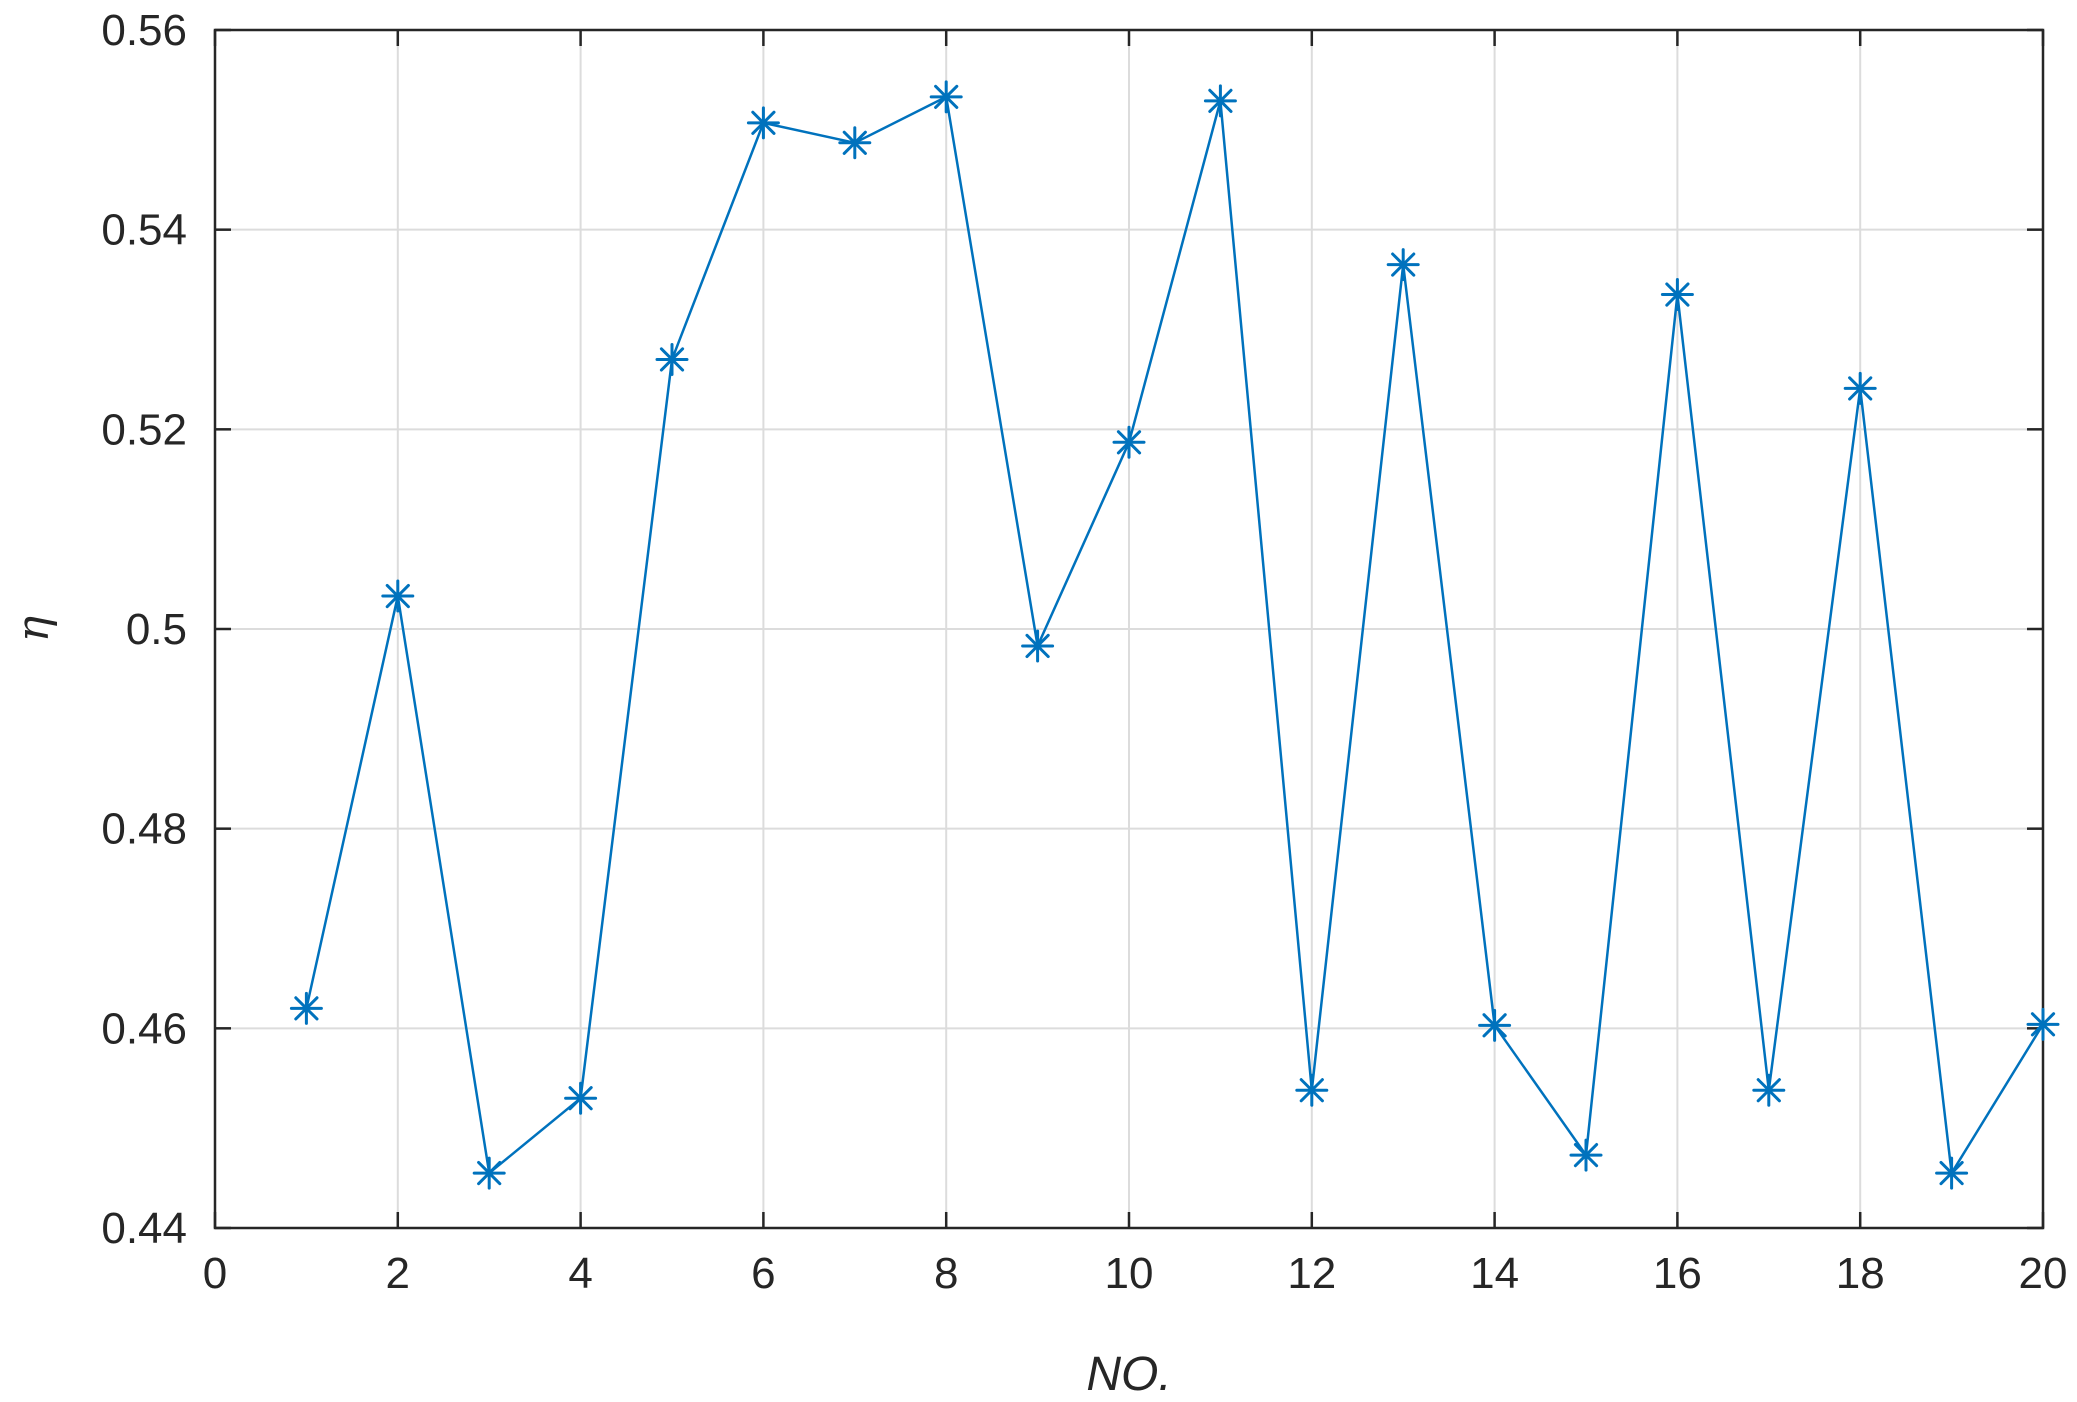 The height and width of the screenshot is (1402, 2077). Describe the element at coordinates (763, 1273) in the screenshot. I see `x-tick-label: 6` at that location.